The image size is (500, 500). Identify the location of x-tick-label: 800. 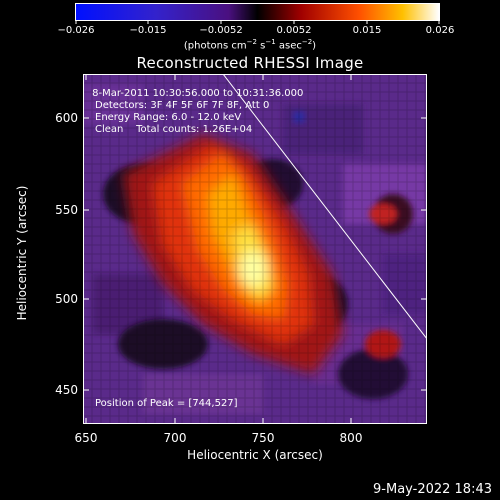
(351, 438).